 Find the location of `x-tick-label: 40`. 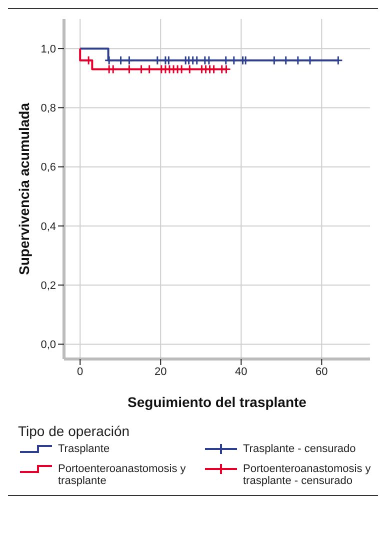

x-tick-label: 40 is located at coordinates (241, 372).